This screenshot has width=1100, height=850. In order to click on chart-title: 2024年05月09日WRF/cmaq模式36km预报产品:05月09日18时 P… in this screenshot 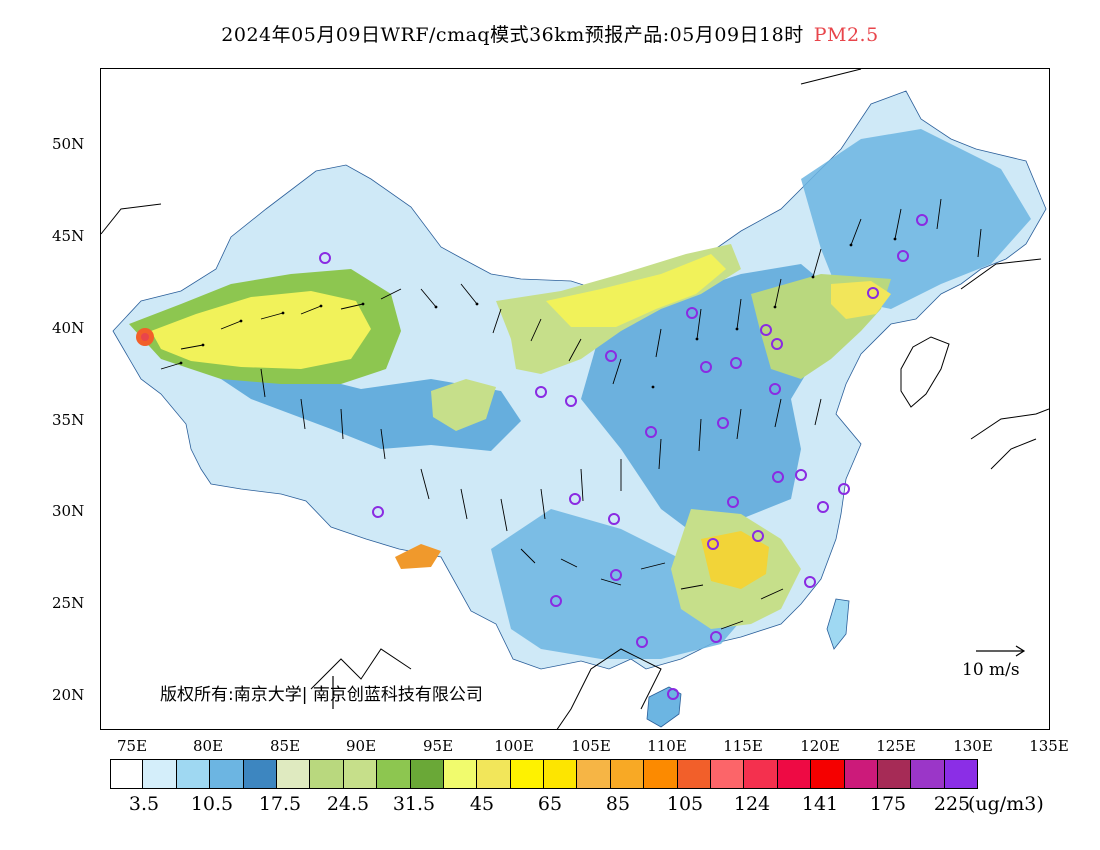, I will do `click(550, 33)`.